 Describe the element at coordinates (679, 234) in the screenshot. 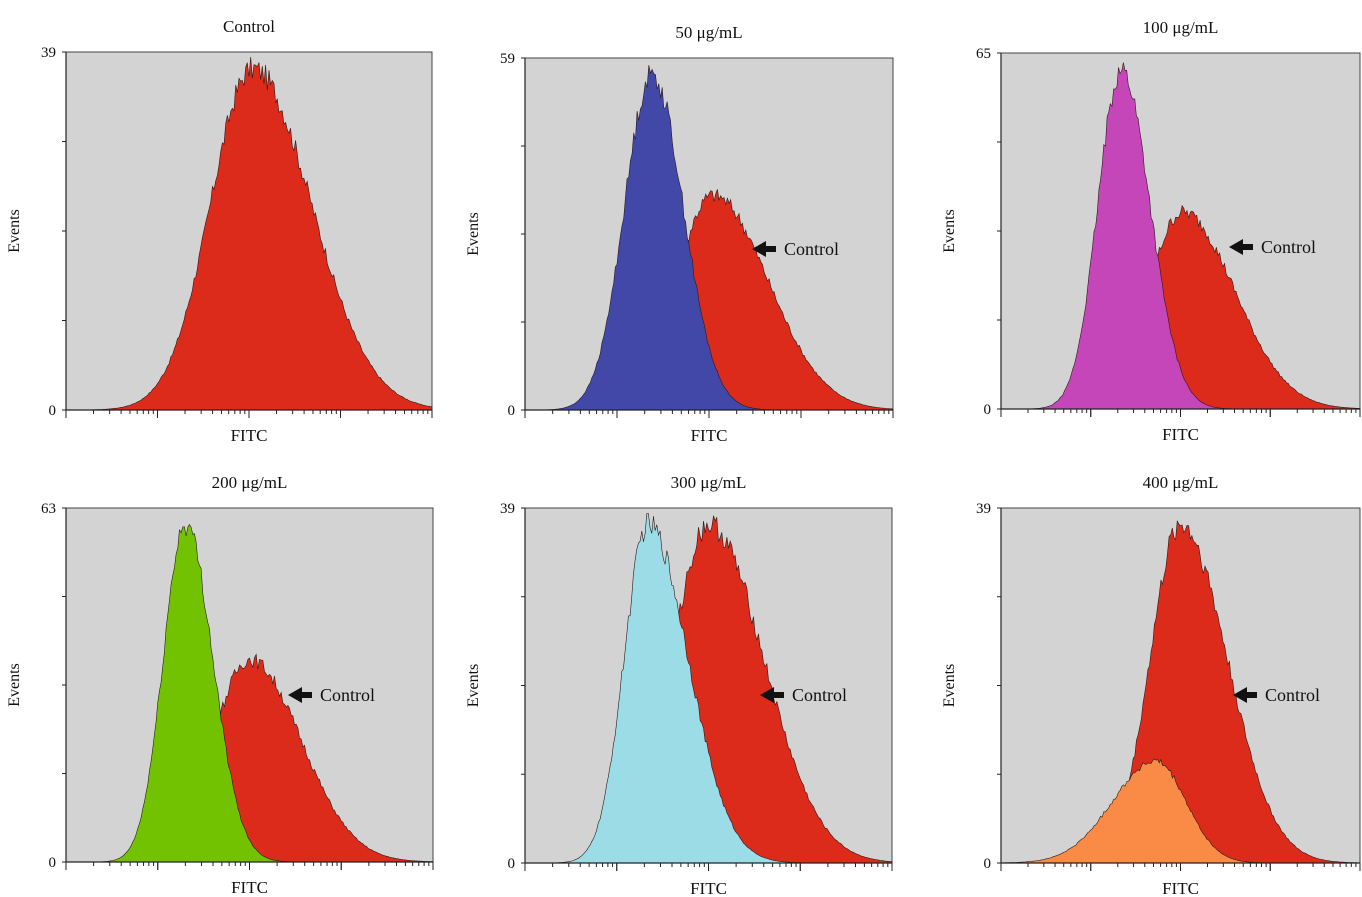

I see `histogram-panel-2: 50 μg/mL 0 59 FITC Events Control` at that location.